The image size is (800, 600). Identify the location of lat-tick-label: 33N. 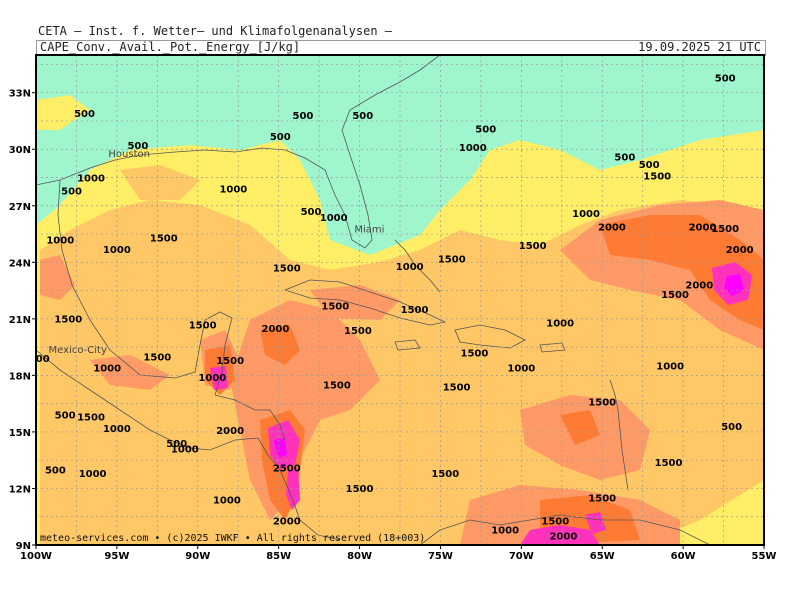
(20, 94).